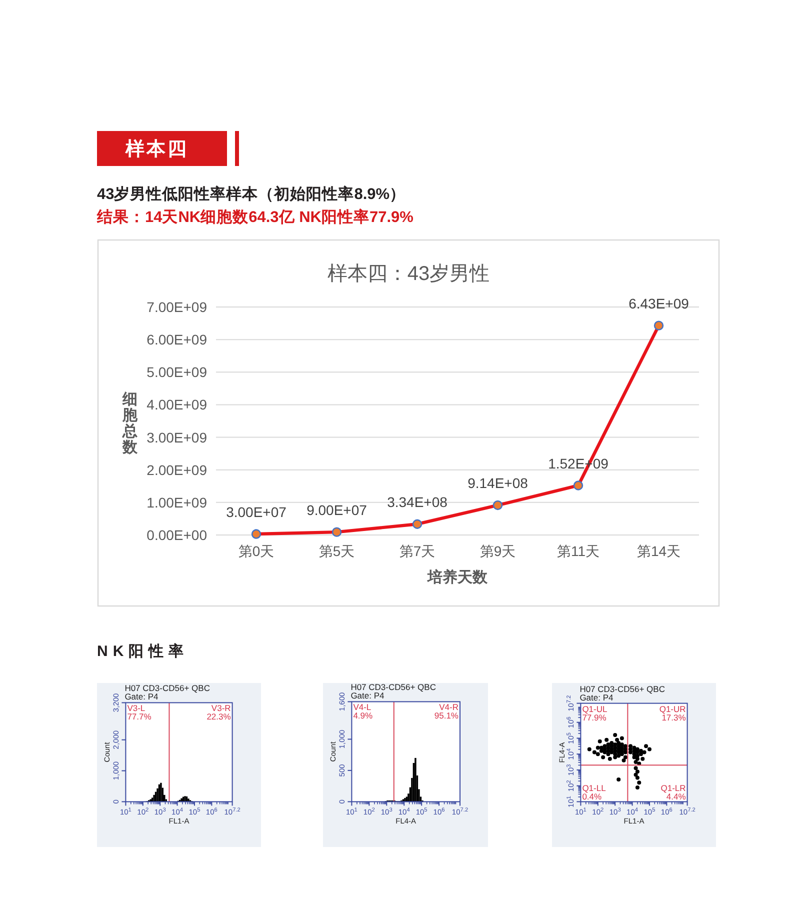 This screenshot has height=900, width=800. Describe the element at coordinates (256, 551) in the screenshot. I see `x-tick-label: 第0天` at that location.